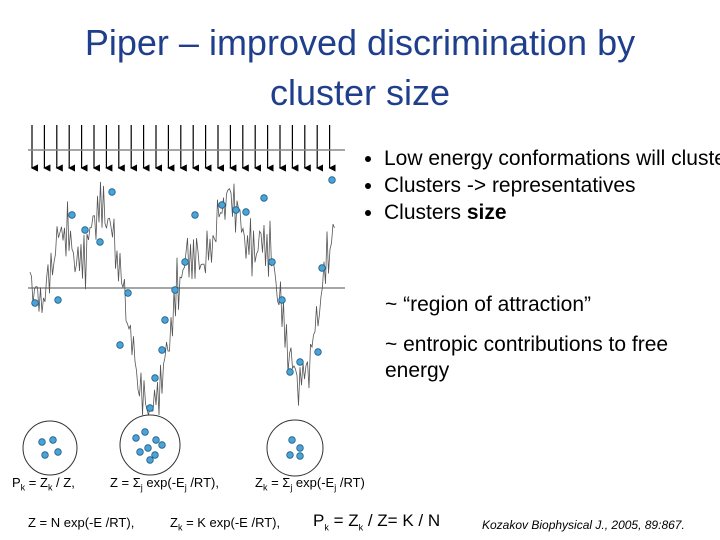 Image resolution: width=720 pixels, height=540 pixels. I want to click on formula-text: = K exp(-E /RT),, so click(231, 522).